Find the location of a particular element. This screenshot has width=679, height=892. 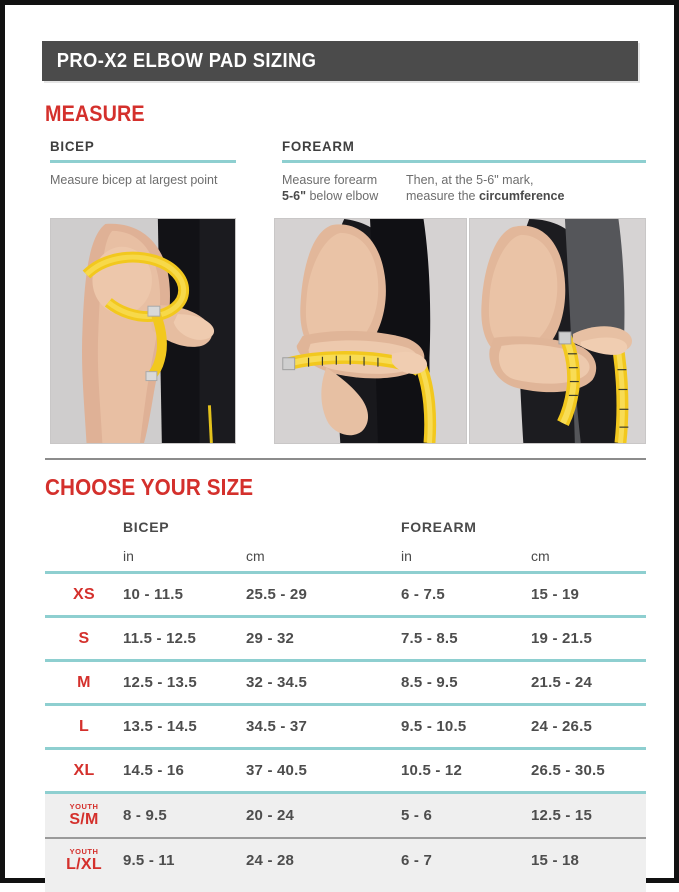

row-forearm-in: 6 - 7 is located at coordinates (417, 860).